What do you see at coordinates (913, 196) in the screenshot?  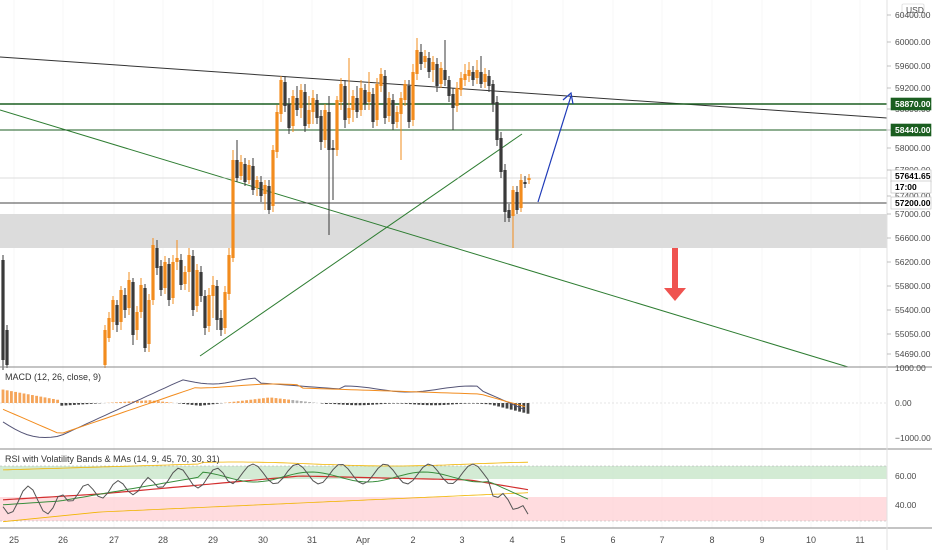 I see `price-tick: 57400.00` at bounding box center [913, 196].